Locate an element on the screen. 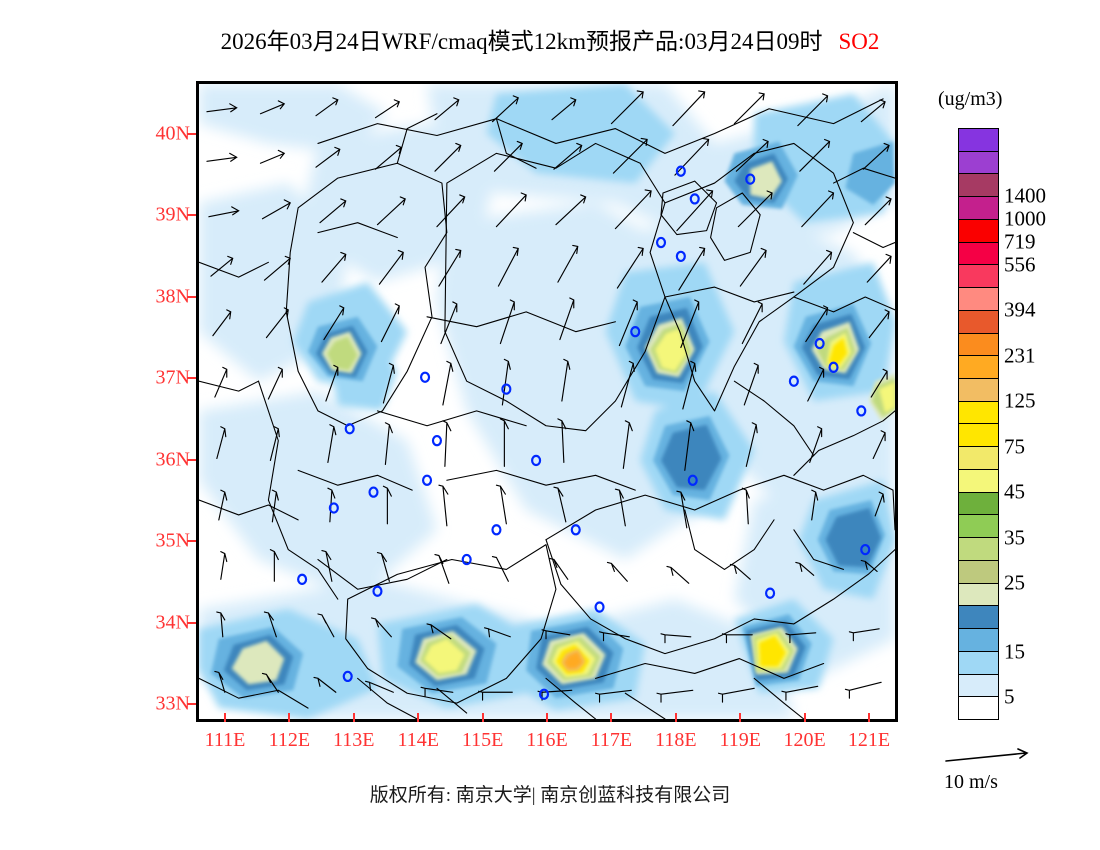  colorbar-label-1400: 1400 is located at coordinates (1025, 195).